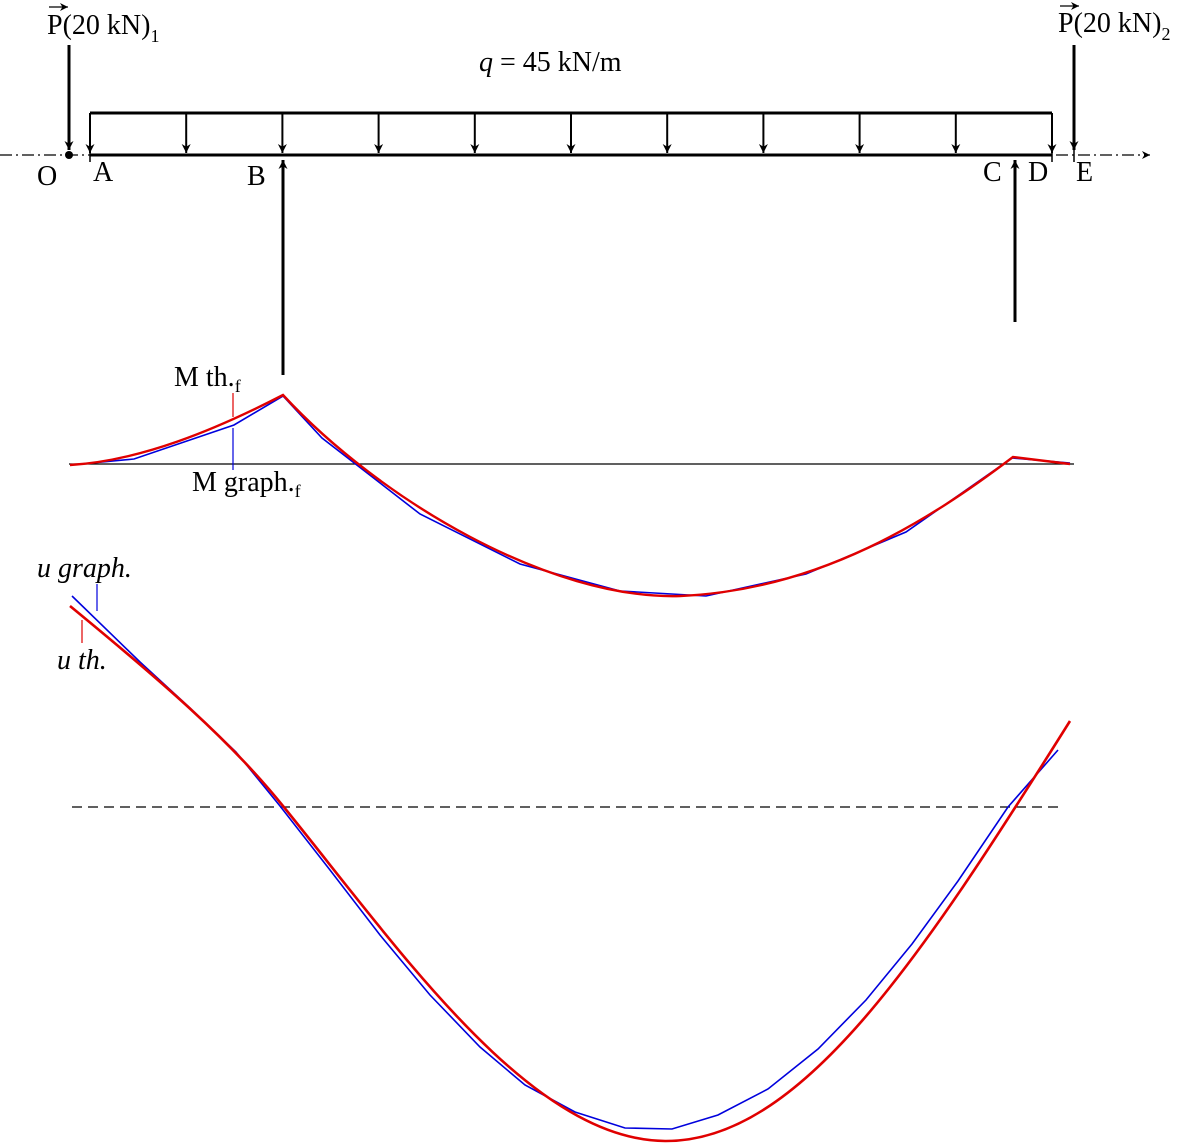 Image resolution: width=1200 pixels, height=1143 pixels. What do you see at coordinates (204, 377) in the screenshot?
I see `moment-theory-main: M th.` at bounding box center [204, 377].